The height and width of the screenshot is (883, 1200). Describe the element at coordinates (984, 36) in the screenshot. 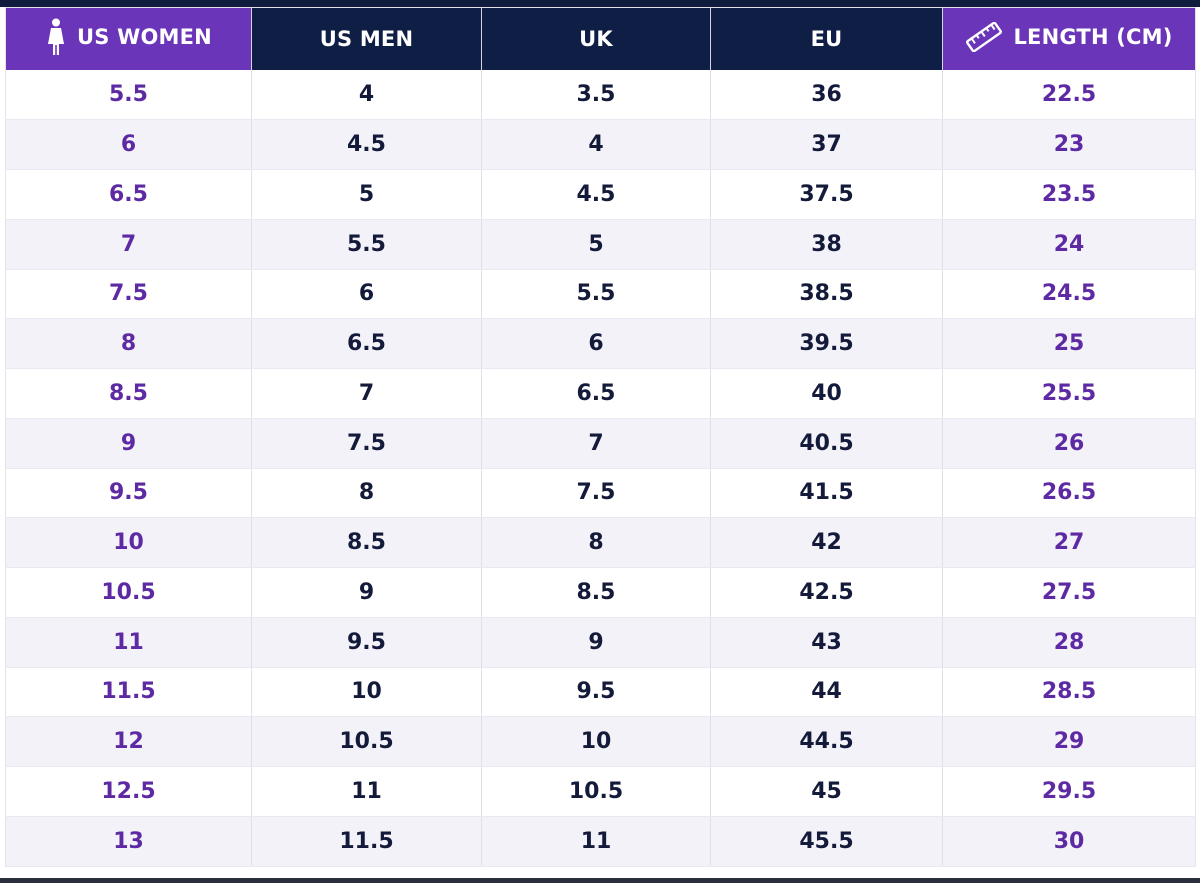

I see `ruler-icon` at that location.